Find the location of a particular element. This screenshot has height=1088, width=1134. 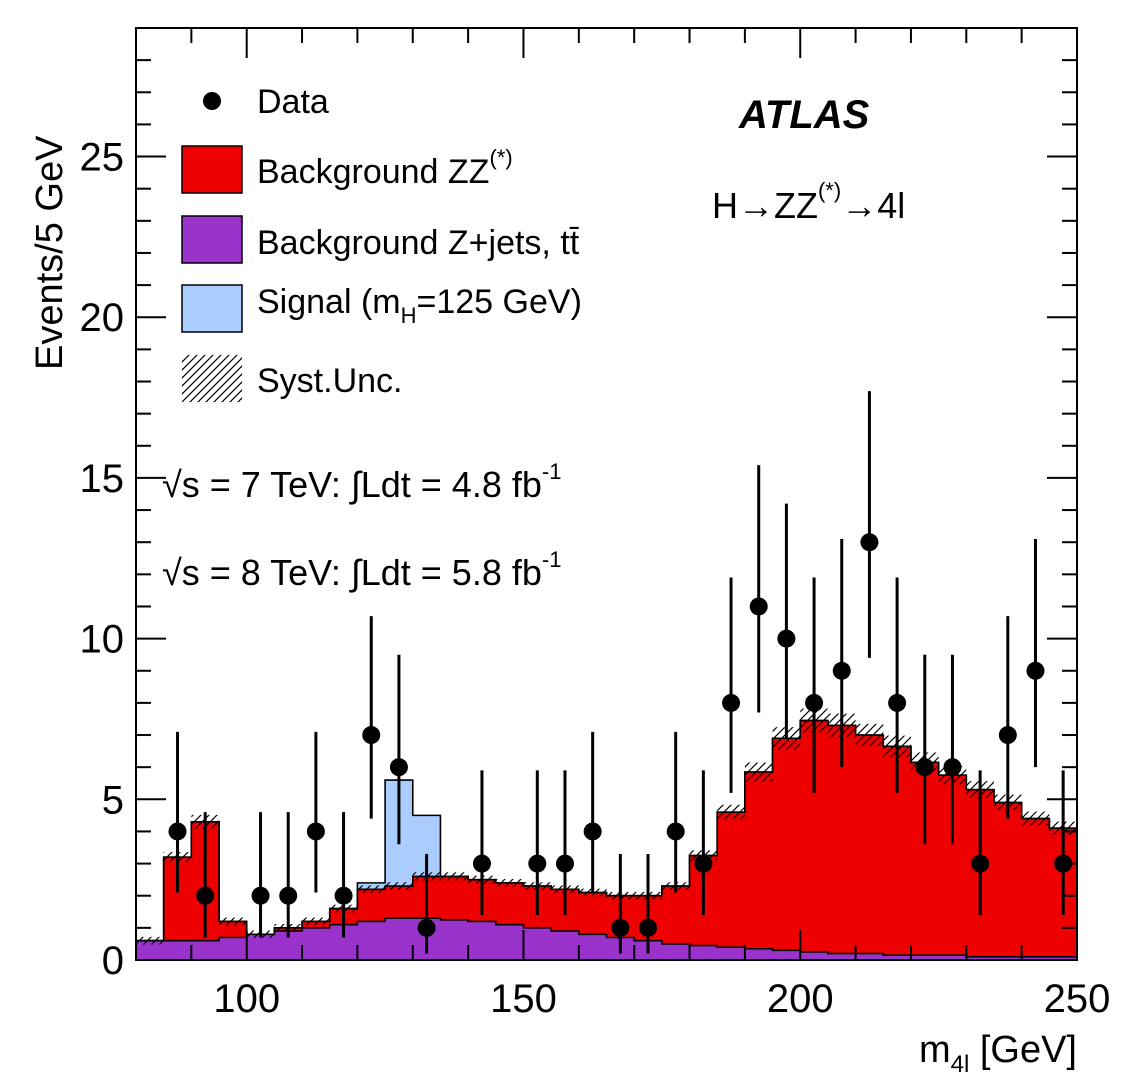

y-tick-label: 25 is located at coordinates (102, 158).